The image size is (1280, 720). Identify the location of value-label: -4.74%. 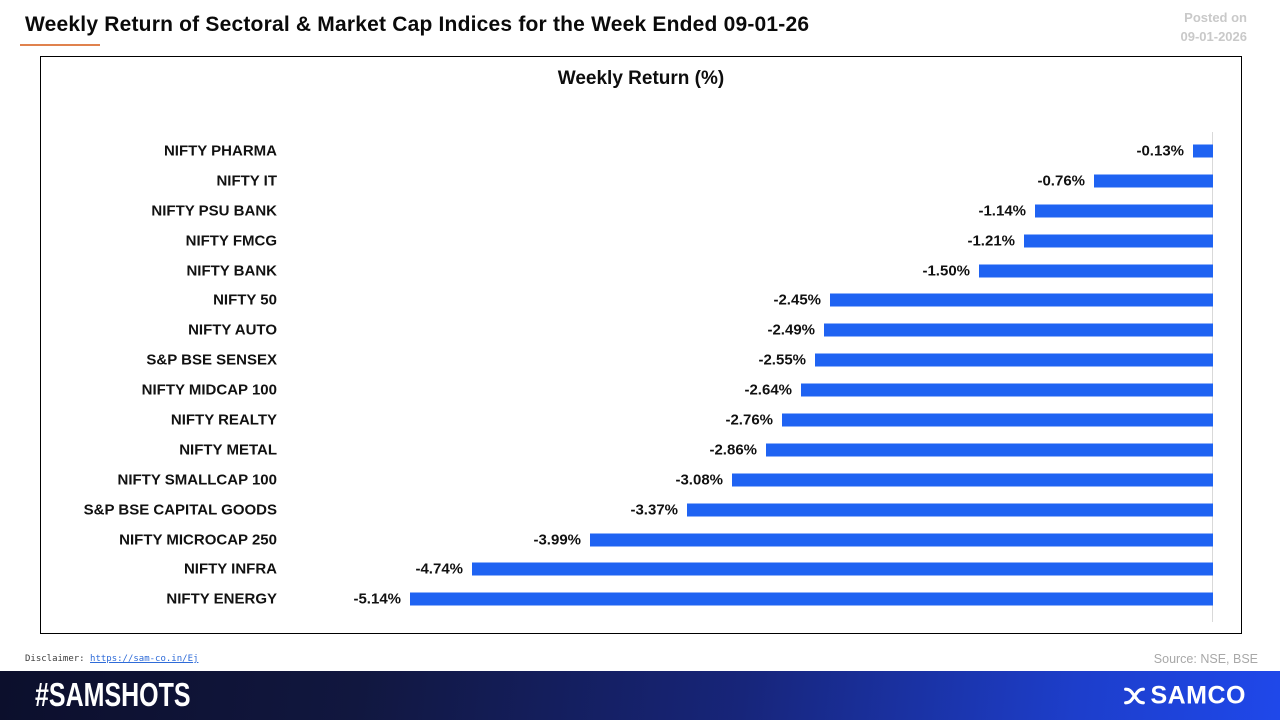
(439, 569).